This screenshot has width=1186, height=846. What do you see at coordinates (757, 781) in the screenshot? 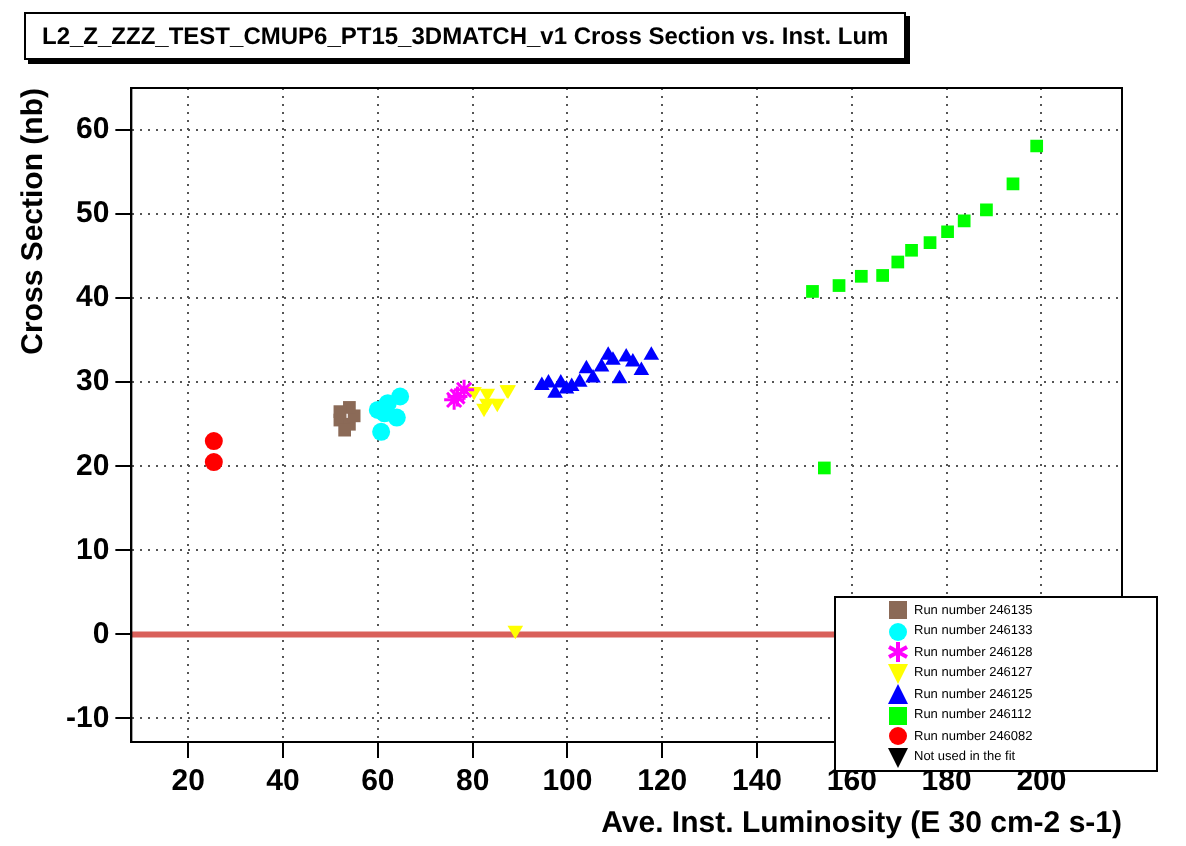
I see `x-tick-label: 140` at bounding box center [757, 781].